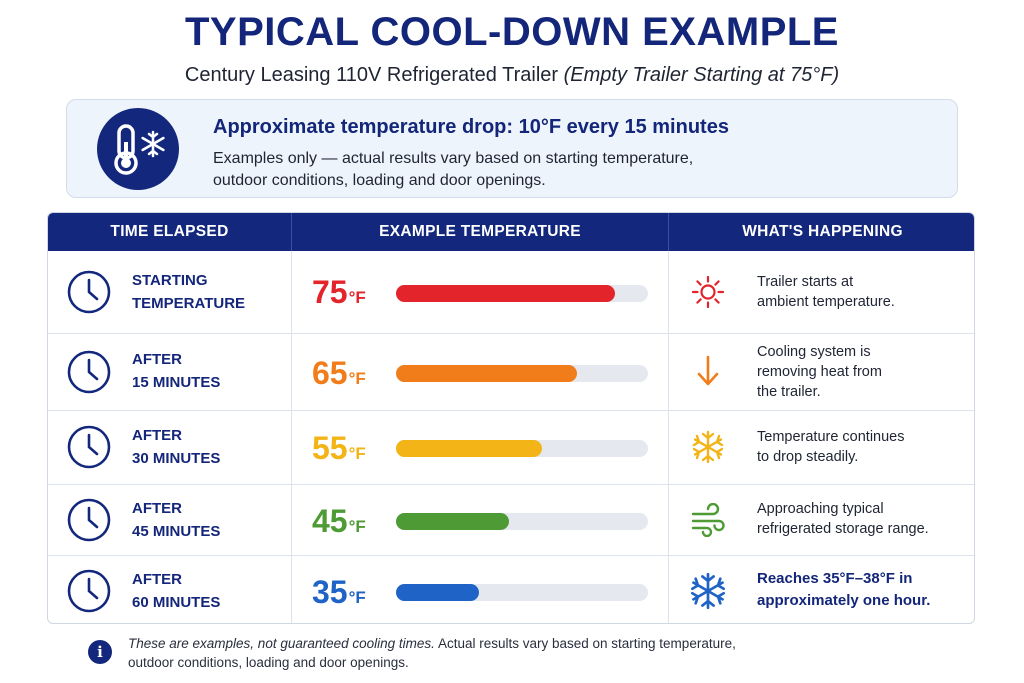  What do you see at coordinates (330, 592) in the screenshot?
I see `temp-number: 35` at bounding box center [330, 592].